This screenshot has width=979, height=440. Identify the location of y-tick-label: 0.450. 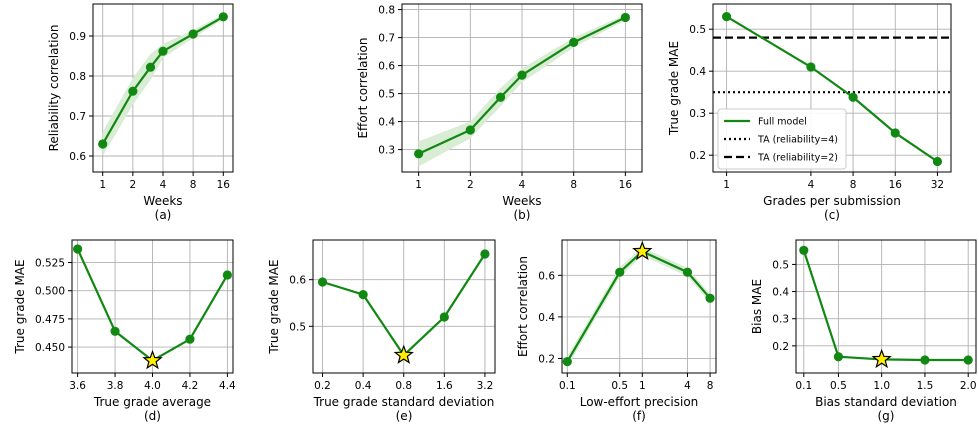
(50, 348).